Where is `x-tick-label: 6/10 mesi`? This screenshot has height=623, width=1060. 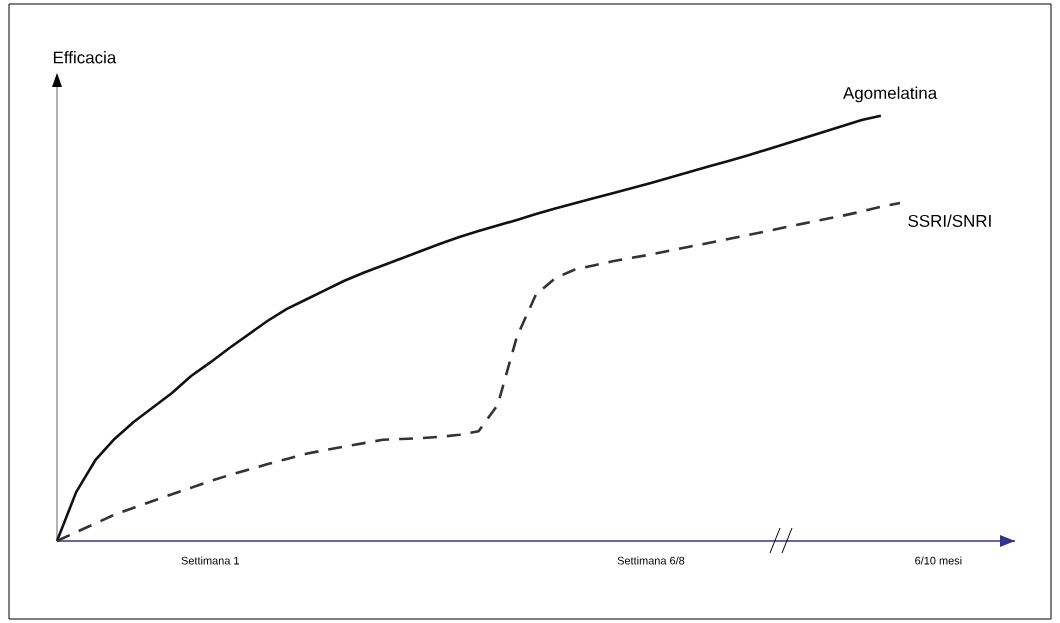 x-tick-label: 6/10 mesi is located at coordinates (938, 560).